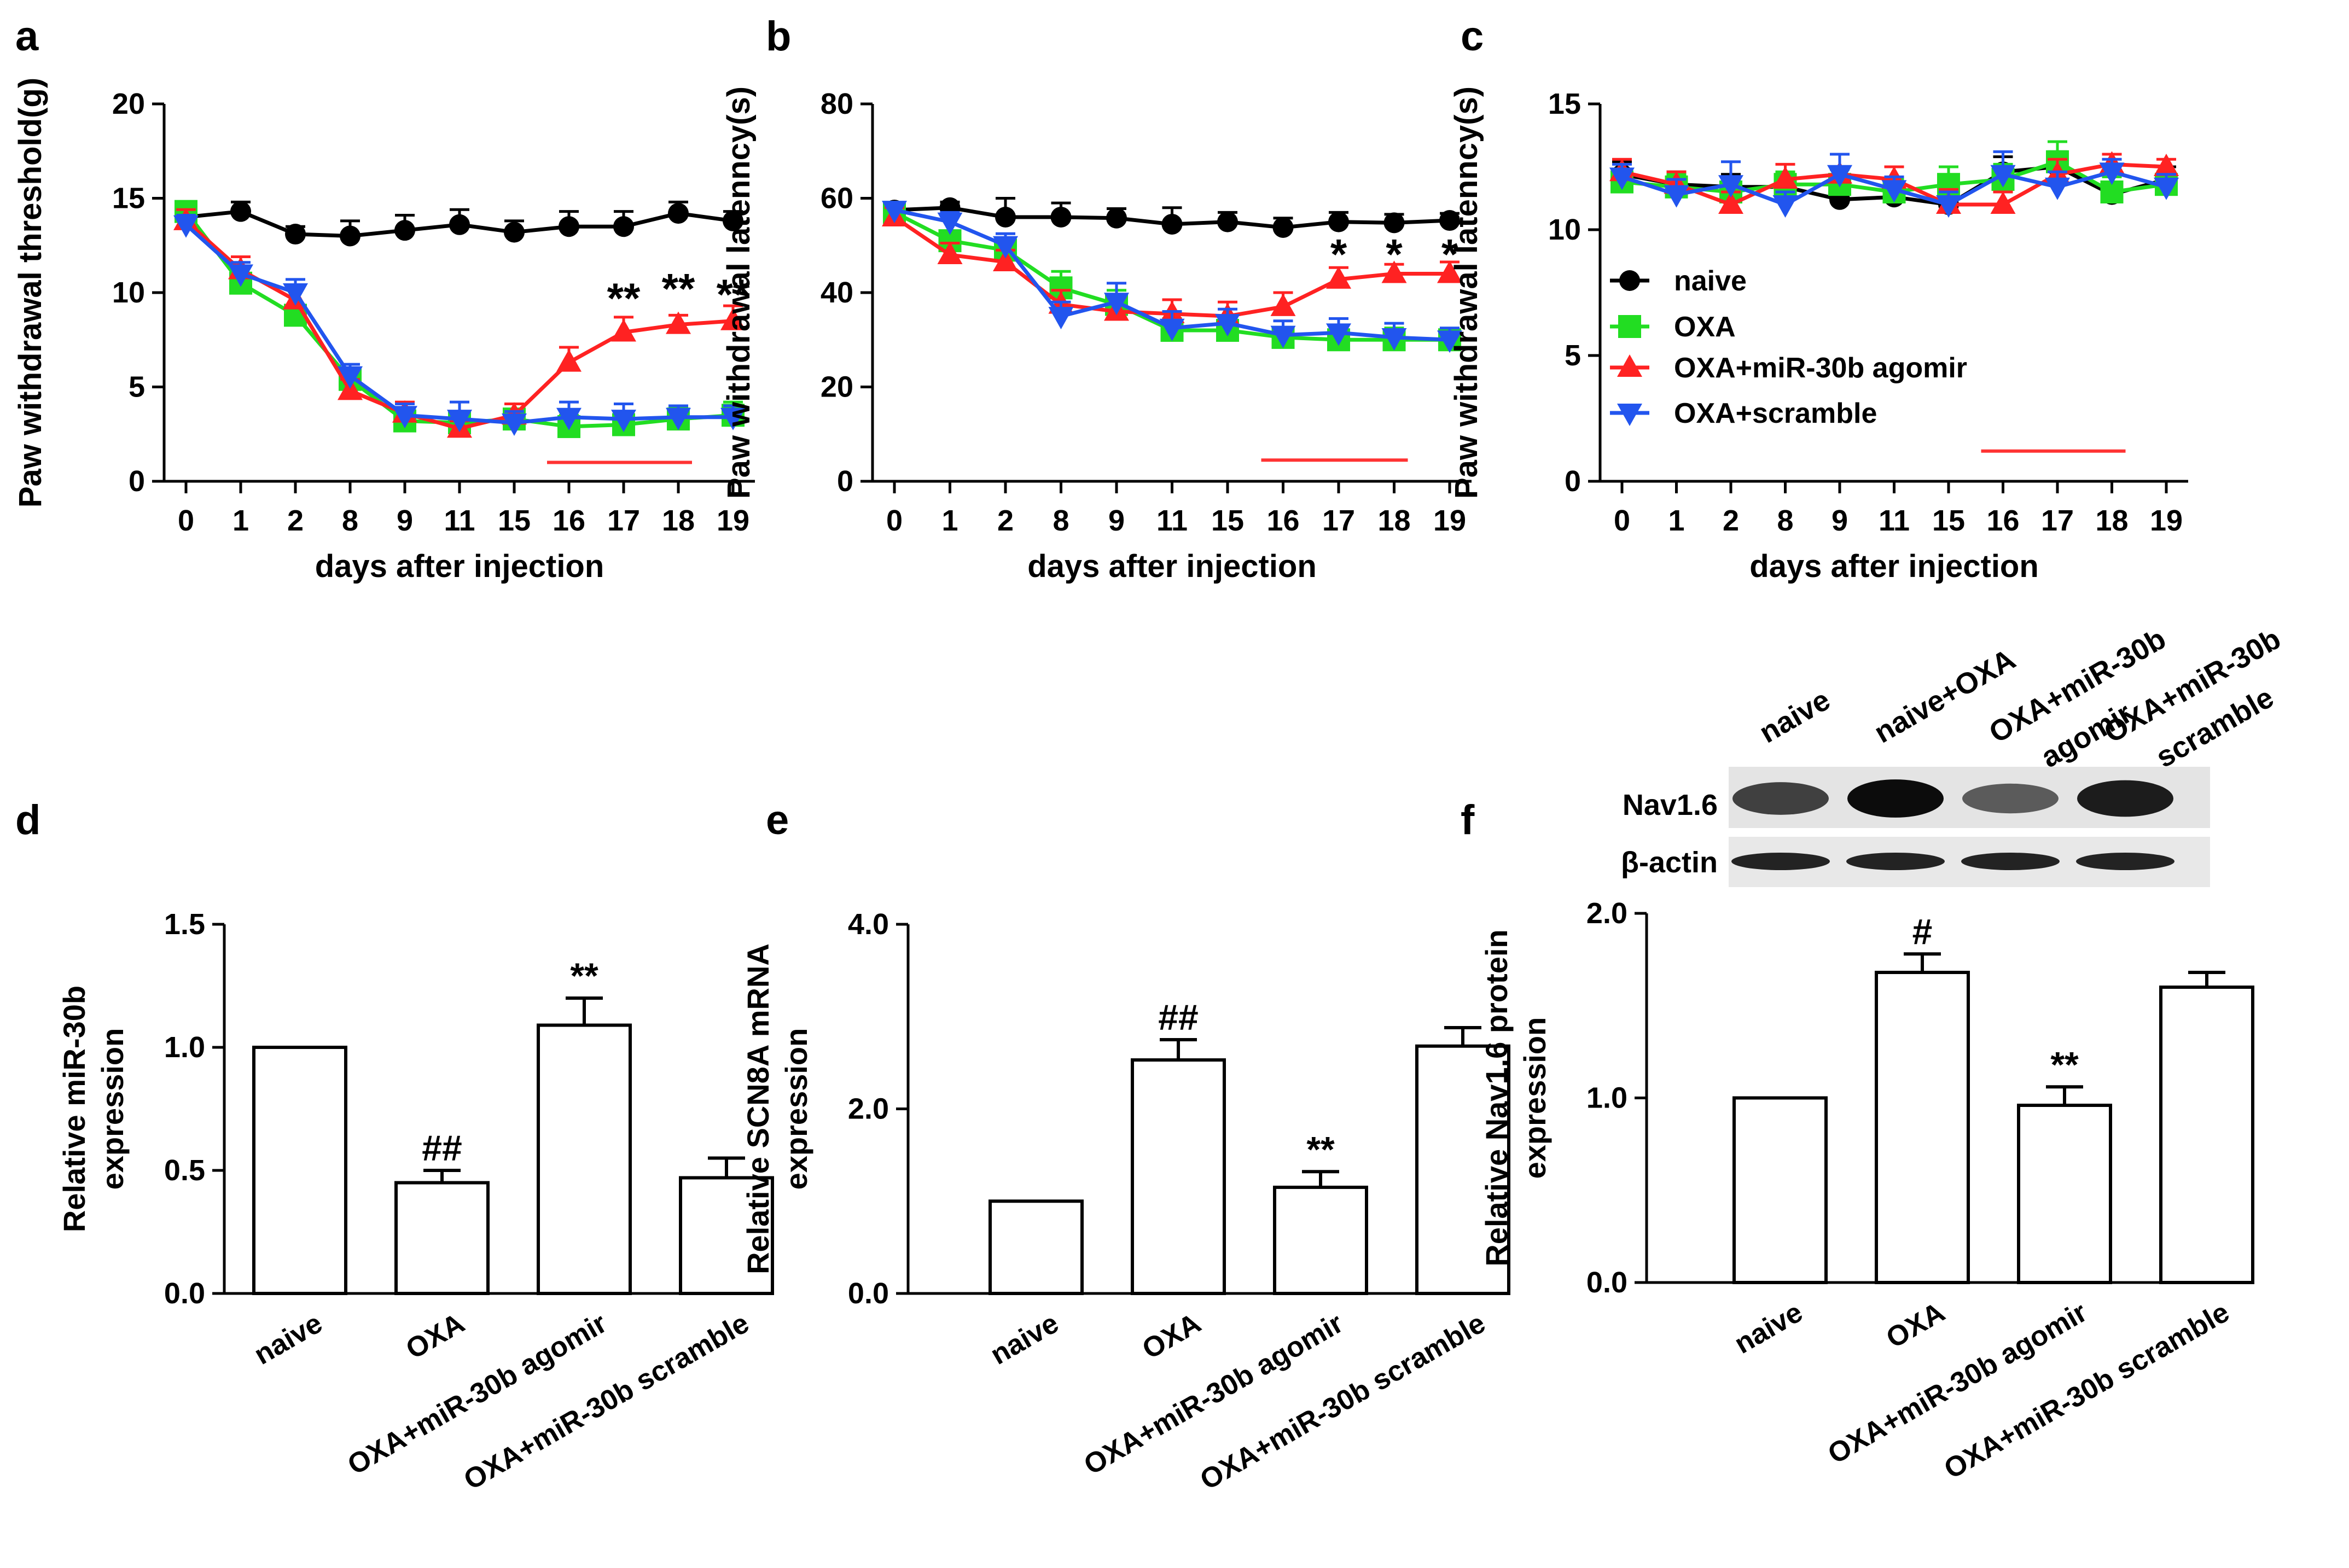 The image size is (2349, 1568). I want to click on y-tick-label: 4.0, so click(869, 924).